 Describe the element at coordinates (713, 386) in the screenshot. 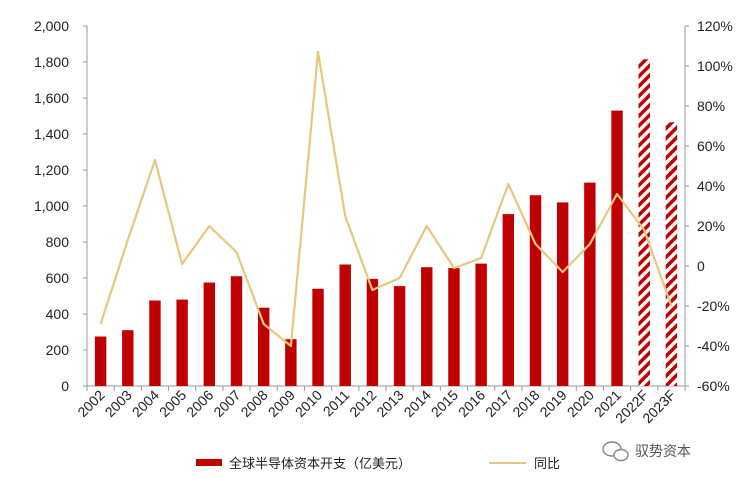

I see `y-right-tick-label: -60%` at that location.